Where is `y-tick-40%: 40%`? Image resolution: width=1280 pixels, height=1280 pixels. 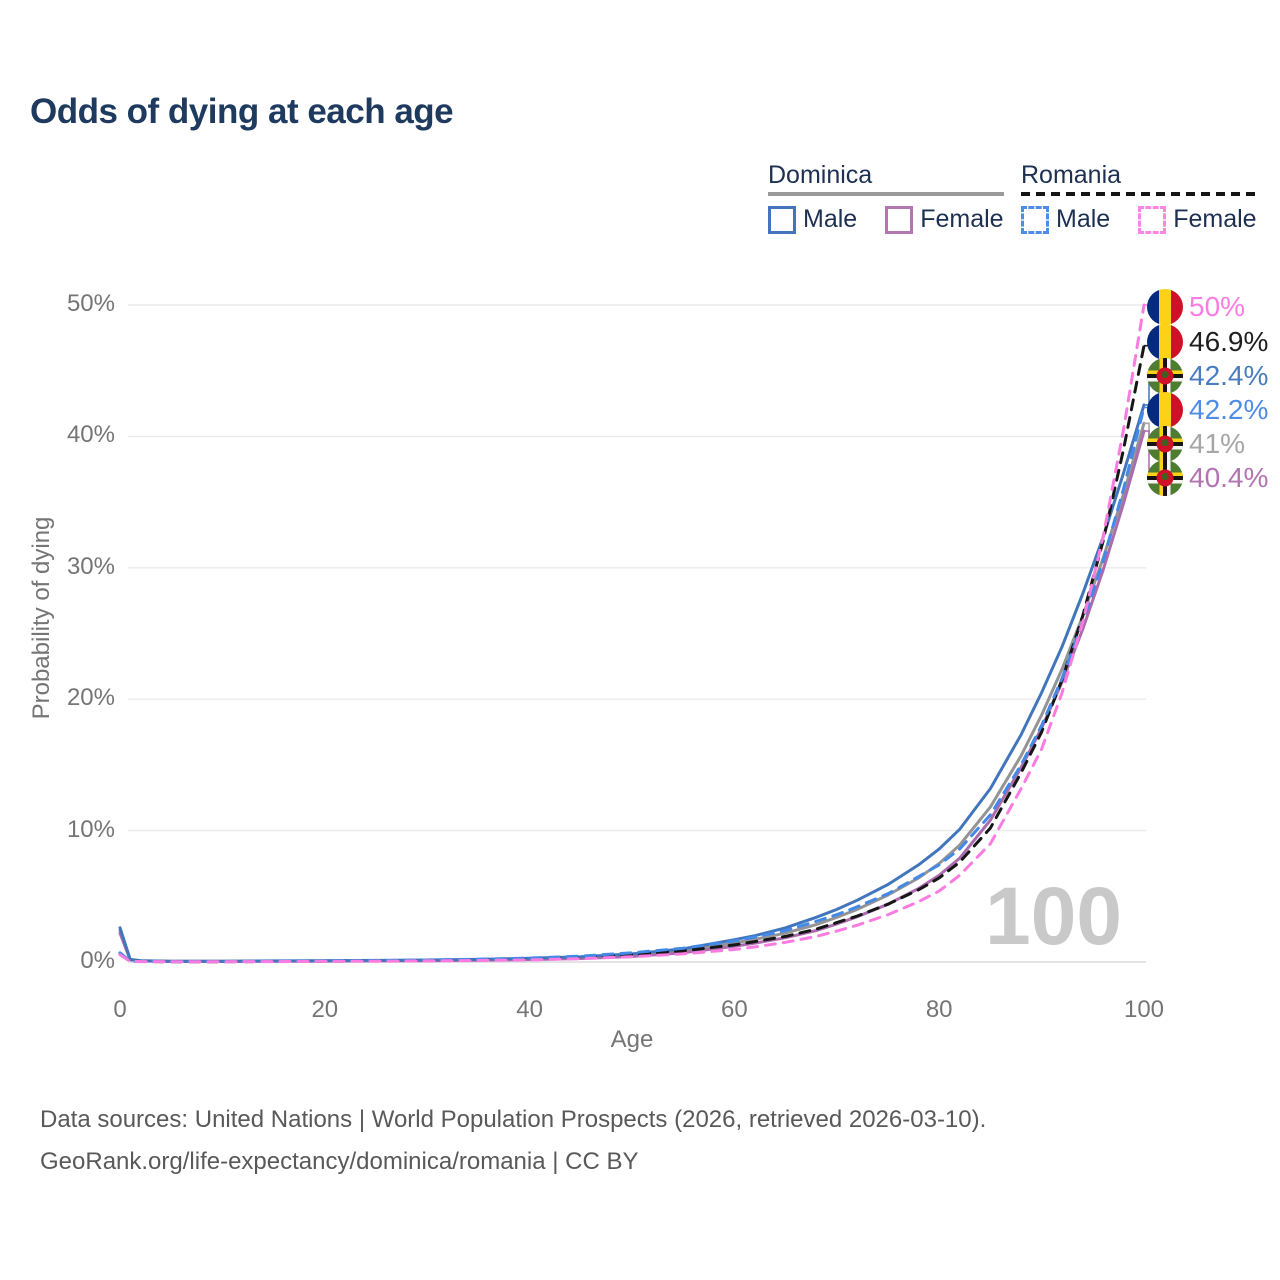
y-tick-40%: 40% is located at coordinates (90, 435).